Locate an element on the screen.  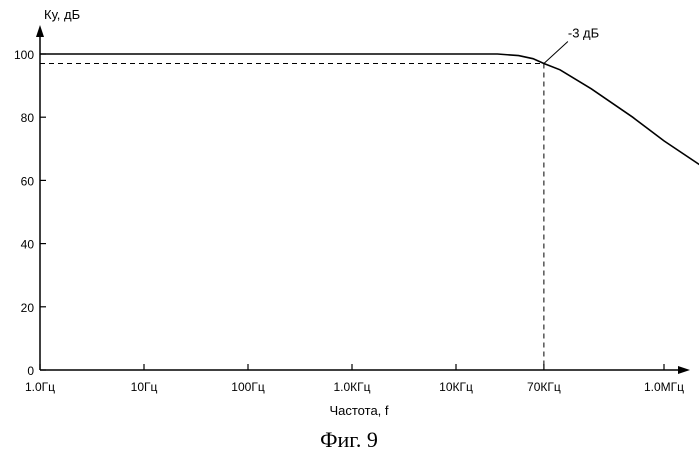
x-axis-arrow-icon is located at coordinates (684, 370).